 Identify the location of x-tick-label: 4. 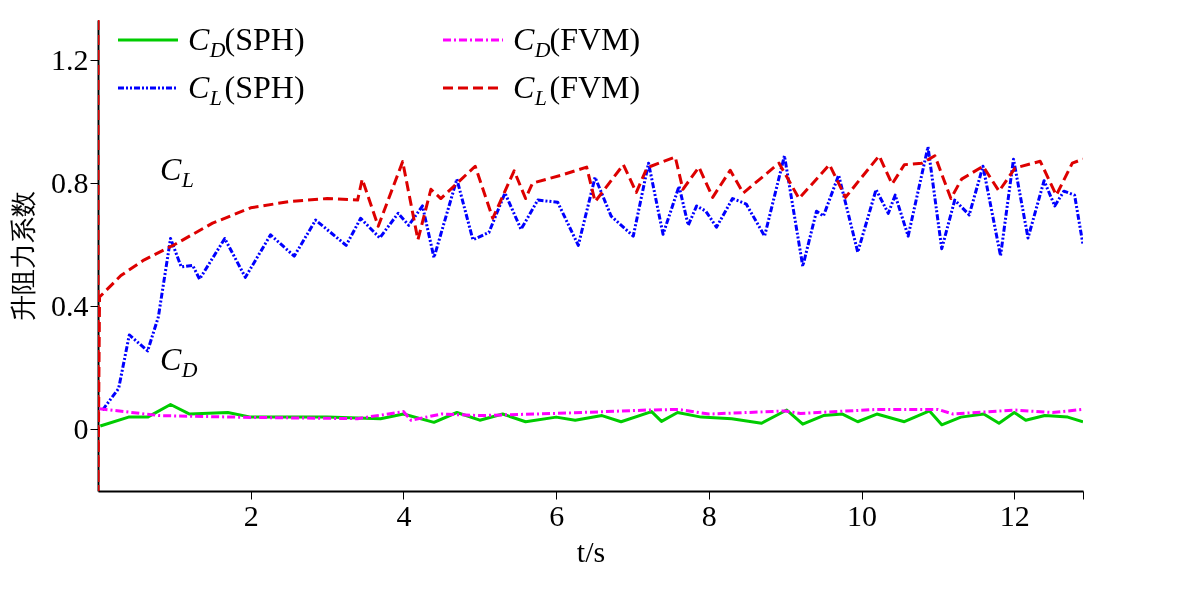
(404, 515).